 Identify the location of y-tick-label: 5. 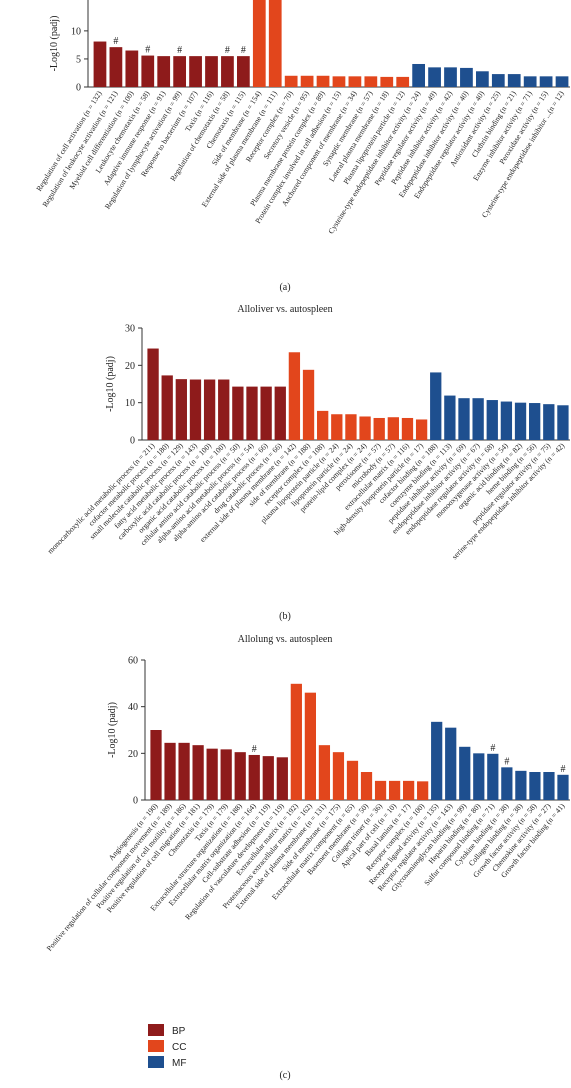
(78, 59).